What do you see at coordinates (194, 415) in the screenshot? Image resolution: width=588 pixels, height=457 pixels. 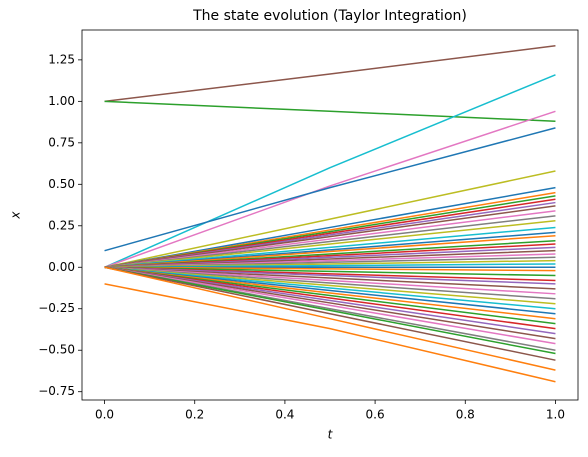 I see `x-tick-label: 0.2` at bounding box center [194, 415].